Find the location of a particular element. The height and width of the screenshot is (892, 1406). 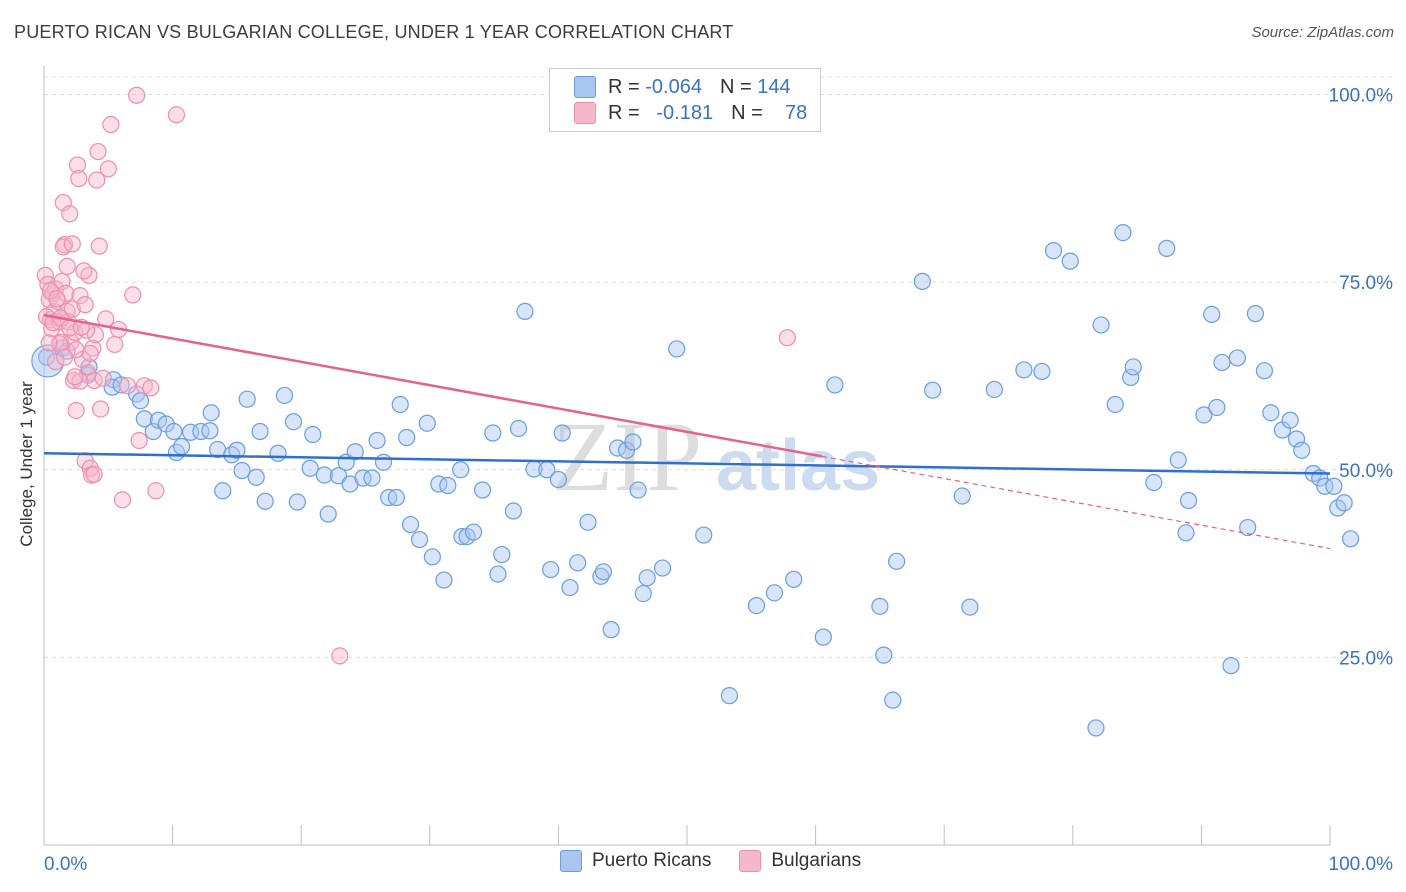

legend-row-bulgarians: R = -0.181 N = 78 is located at coordinates (690, 113).